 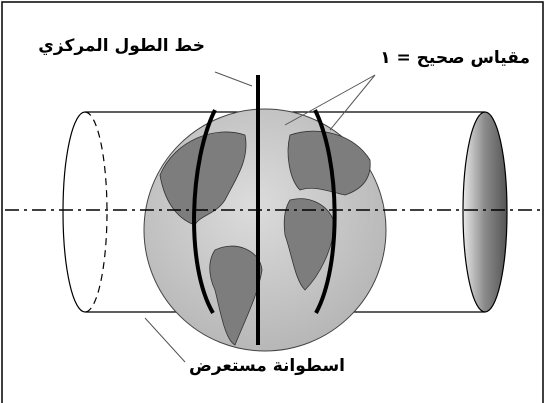 I want to click on true-scale-line-right, so click(x=325, y=211).